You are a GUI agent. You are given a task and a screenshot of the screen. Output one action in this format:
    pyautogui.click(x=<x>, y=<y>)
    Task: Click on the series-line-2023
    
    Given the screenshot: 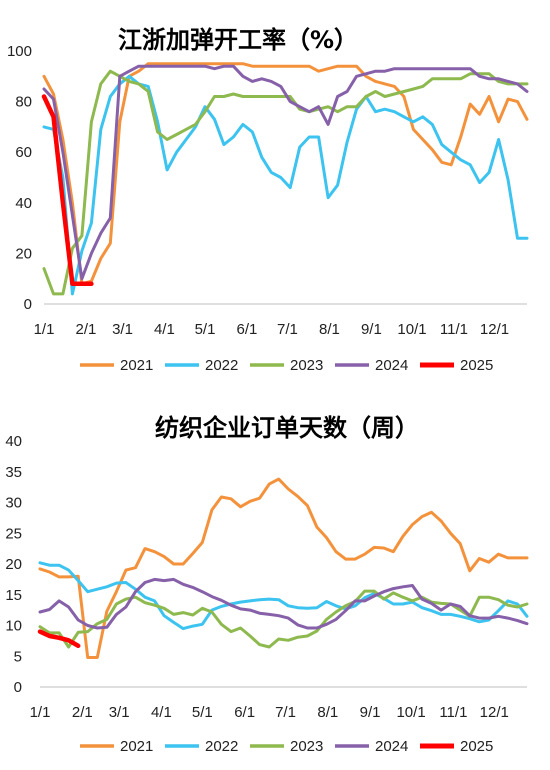 What is the action you would take?
    pyautogui.click(x=283, y=619)
    